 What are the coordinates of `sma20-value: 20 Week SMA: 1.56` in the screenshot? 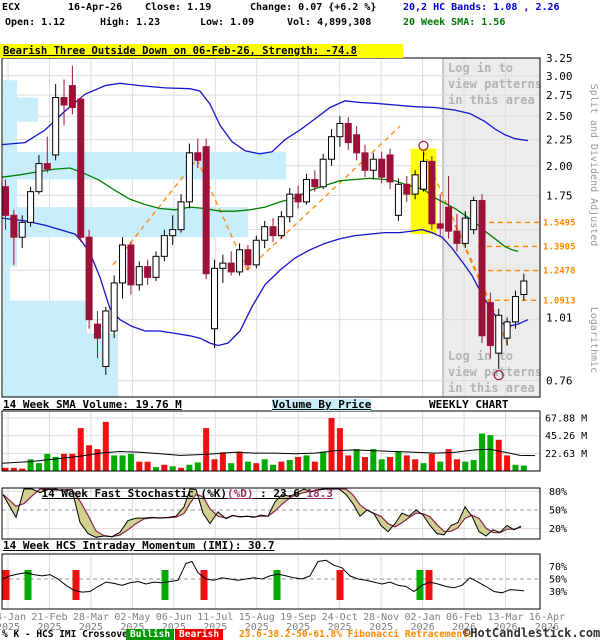 It's located at (454, 22).